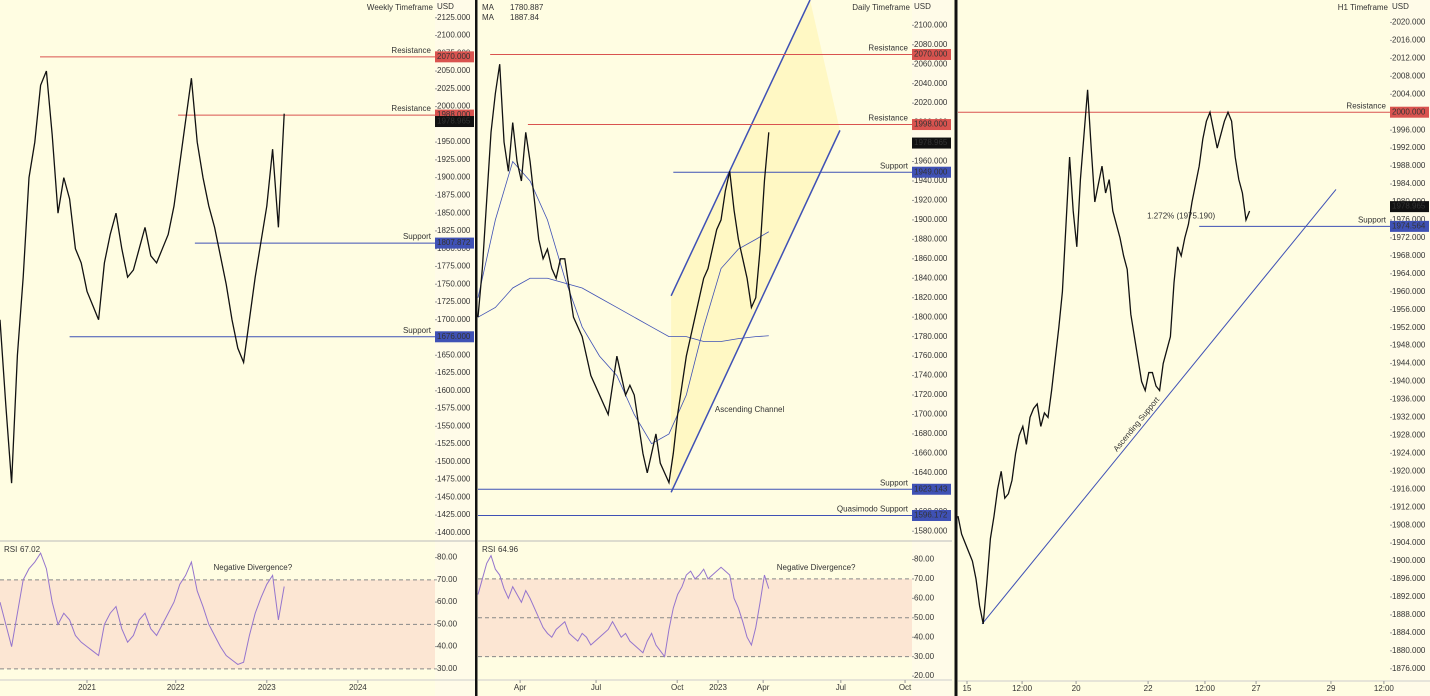  Describe the element at coordinates (454, 195) in the screenshot. I see `y-tick-label: 1875.000` at that location.